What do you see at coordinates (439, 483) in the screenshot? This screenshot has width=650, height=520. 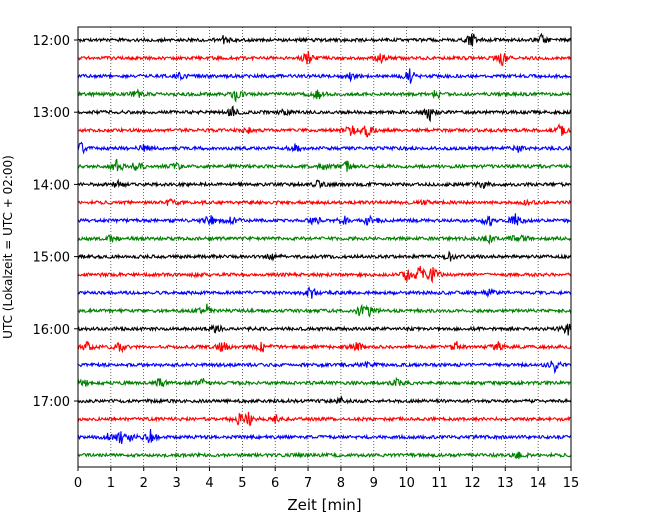 I see `x-tick-label: 11` at bounding box center [439, 483].